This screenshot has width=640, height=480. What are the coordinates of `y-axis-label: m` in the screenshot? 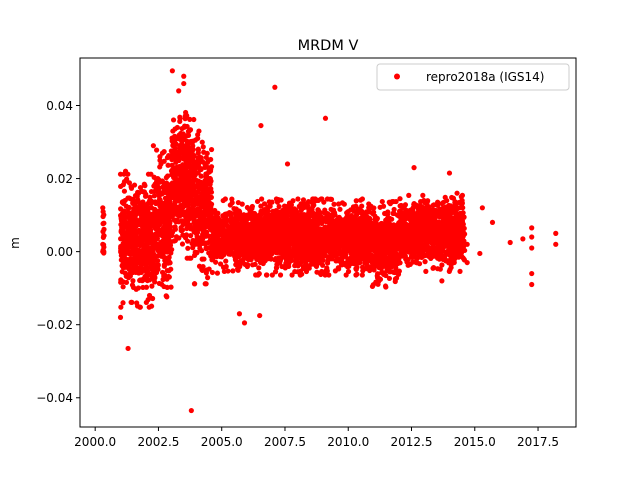 It's located at (15, 243).